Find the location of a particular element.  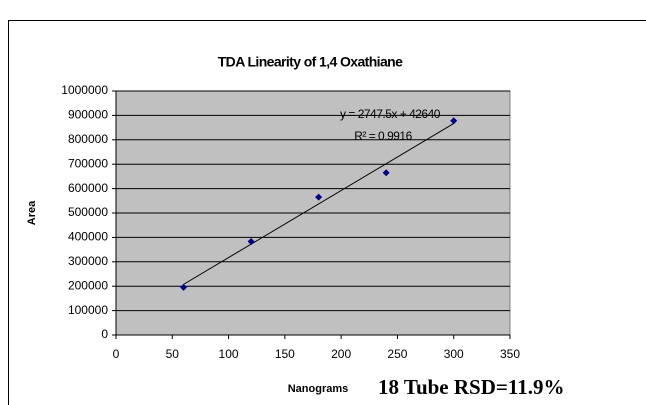

y-tick-label: 100000 is located at coordinates (88, 310).